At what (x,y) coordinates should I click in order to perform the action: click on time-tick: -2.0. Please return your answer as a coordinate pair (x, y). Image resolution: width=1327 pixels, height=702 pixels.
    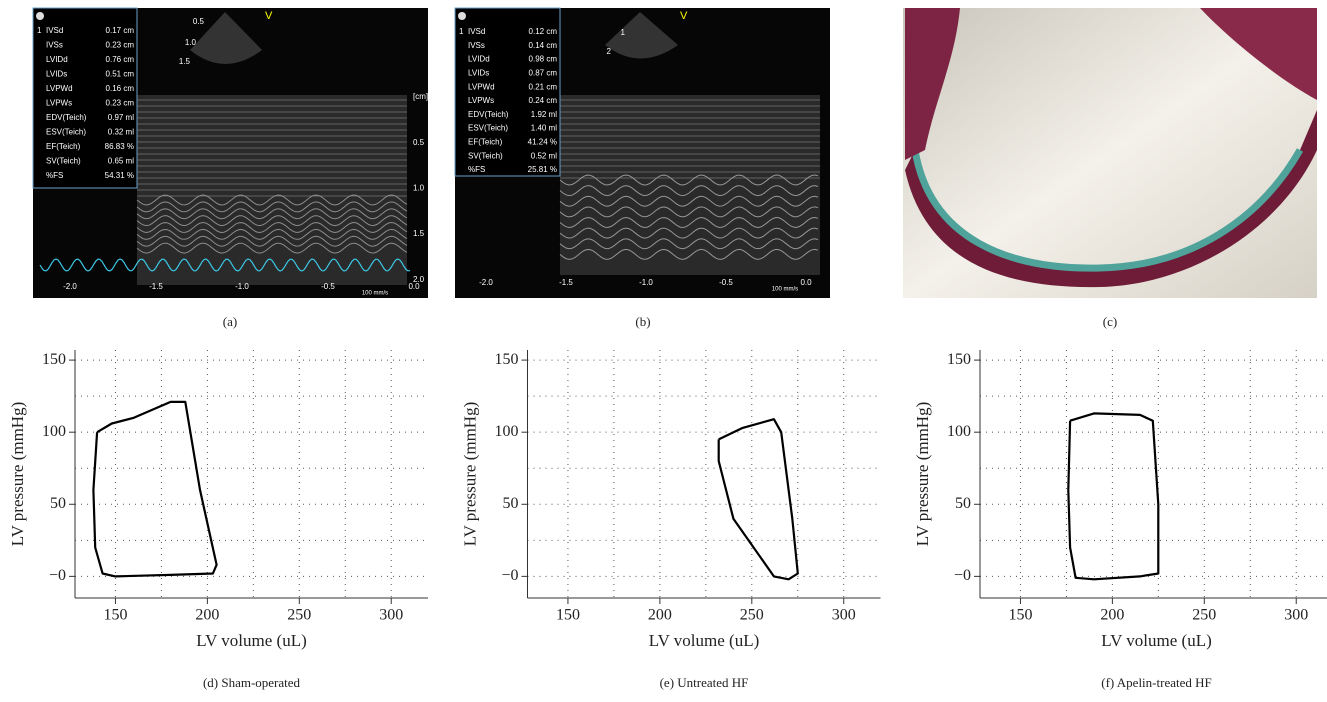
    Looking at the image, I should click on (486, 282).